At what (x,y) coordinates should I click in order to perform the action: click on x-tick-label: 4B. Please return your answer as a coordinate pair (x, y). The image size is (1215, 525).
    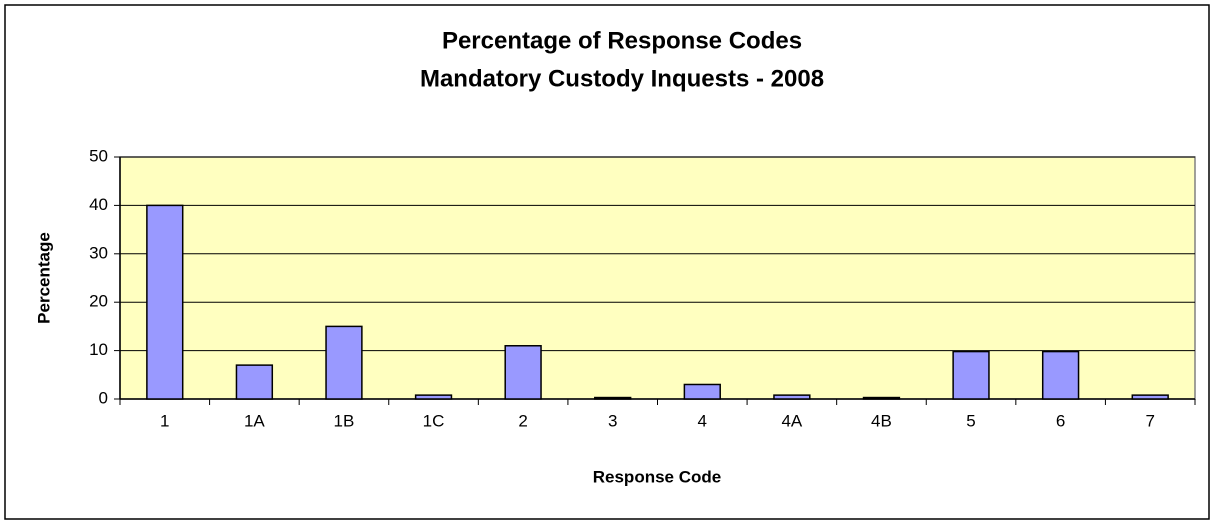
    Looking at the image, I should click on (881, 420).